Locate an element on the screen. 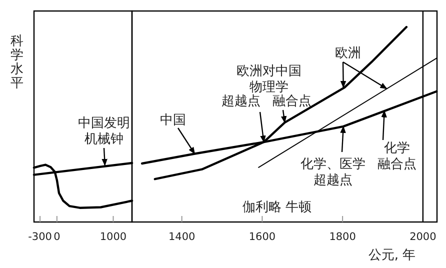 Image resolution: width=446 pixels, height=268 pixels. x-tick-label: 1600 is located at coordinates (262, 237).